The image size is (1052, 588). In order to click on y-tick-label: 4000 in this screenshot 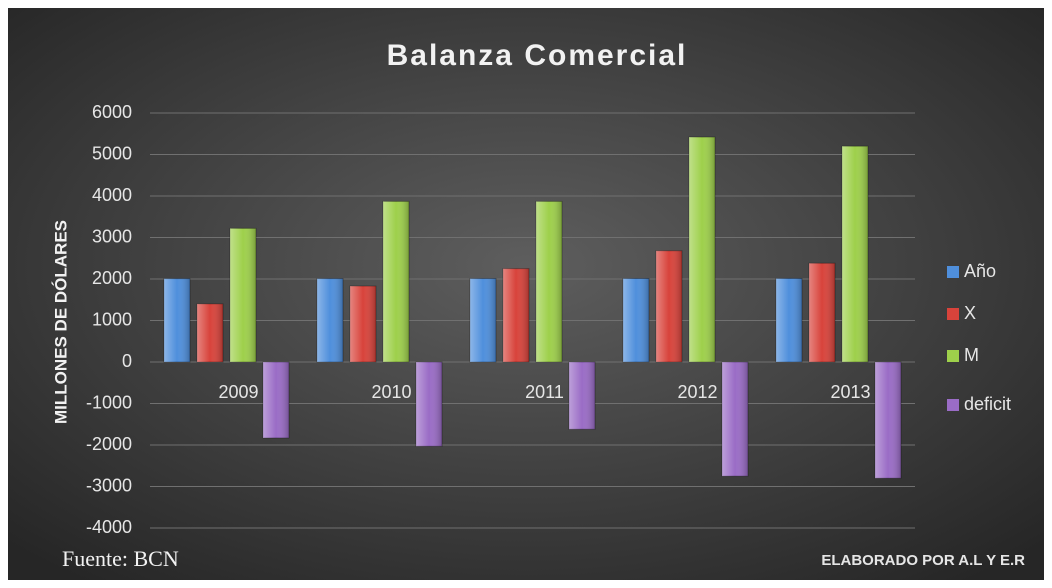, I will do `click(112, 195)`.